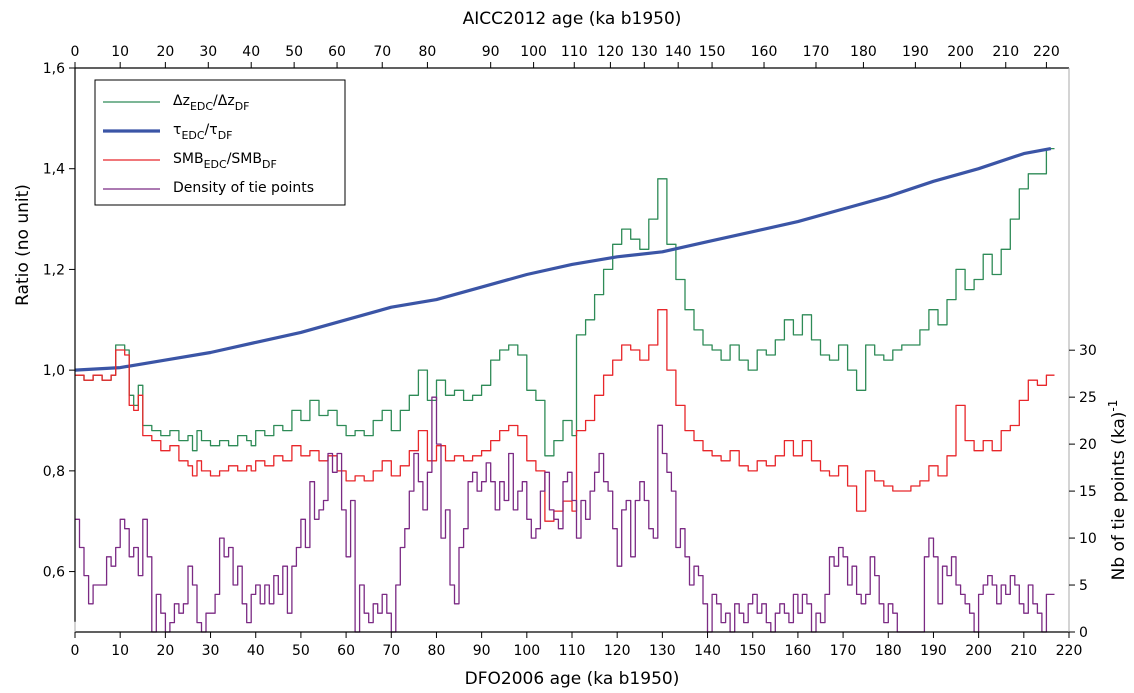  Describe the element at coordinates (1046, 52) in the screenshot. I see `x2-tick-label: 220` at that location.